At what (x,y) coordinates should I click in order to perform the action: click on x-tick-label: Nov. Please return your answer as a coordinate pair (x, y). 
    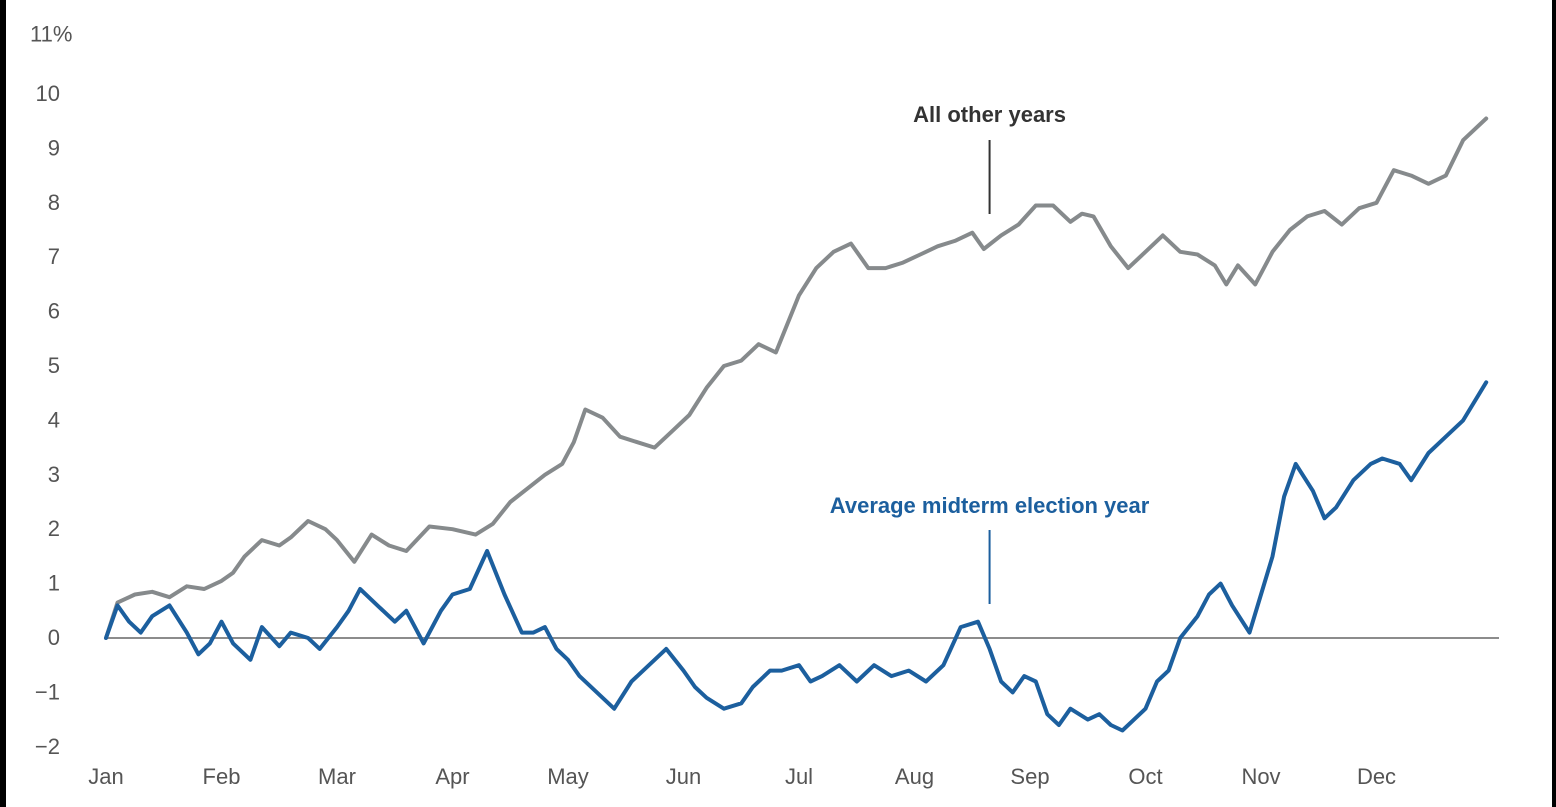
    Looking at the image, I should click on (1260, 776).